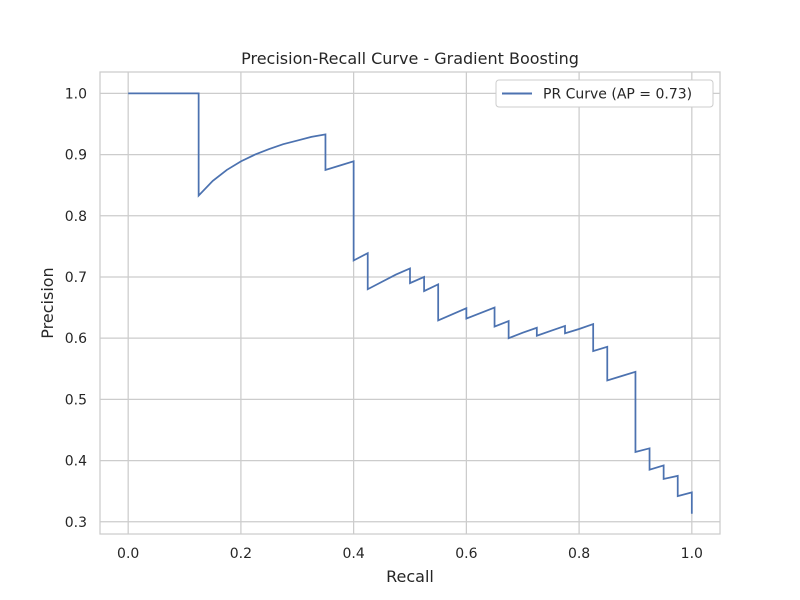  I want to click on y-tick-label: 0.3, so click(76, 523).